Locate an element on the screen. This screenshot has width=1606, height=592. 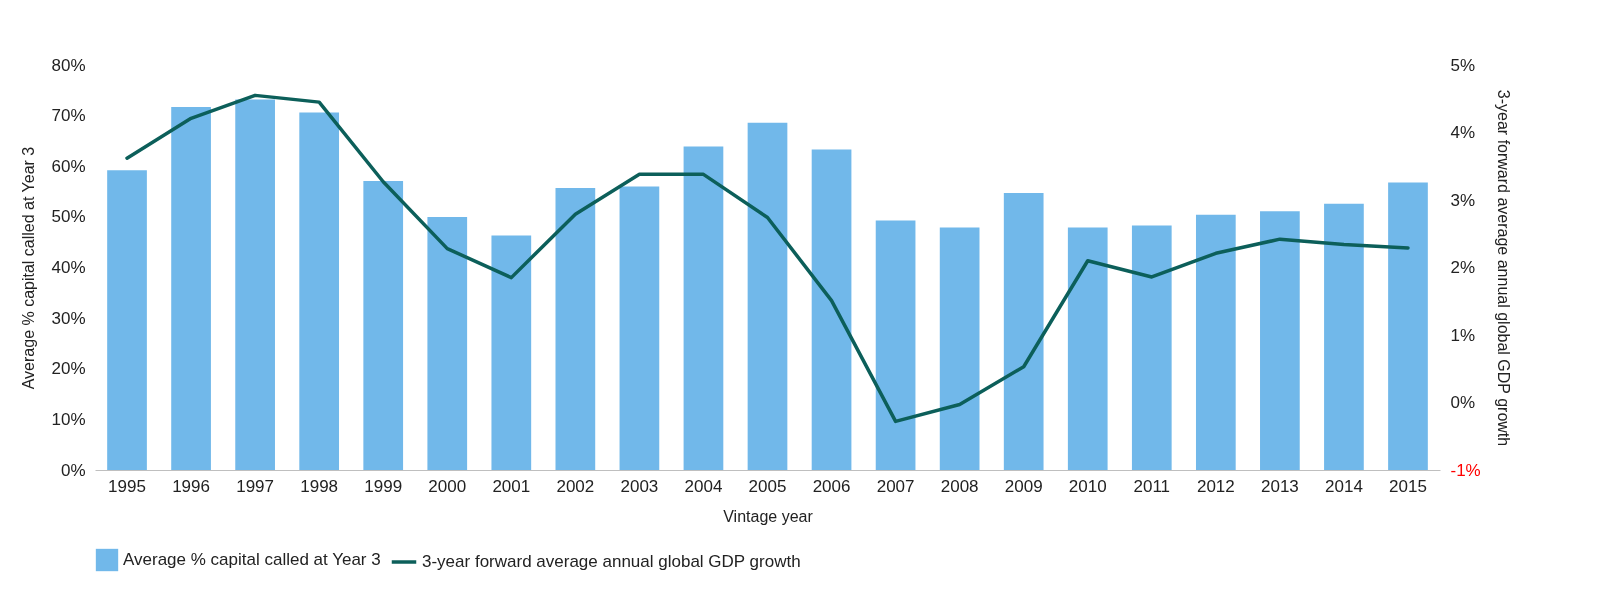
x-tick-label: 1998 is located at coordinates (319, 486).